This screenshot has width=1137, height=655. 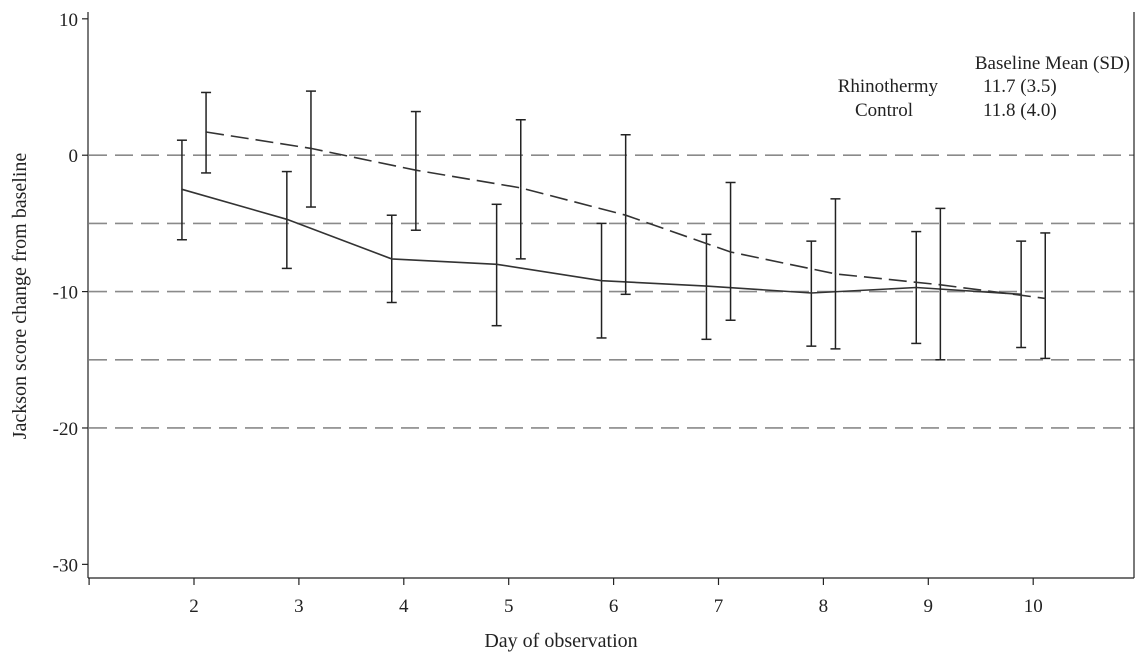 I want to click on x-tick-label: 9, so click(x=929, y=606).